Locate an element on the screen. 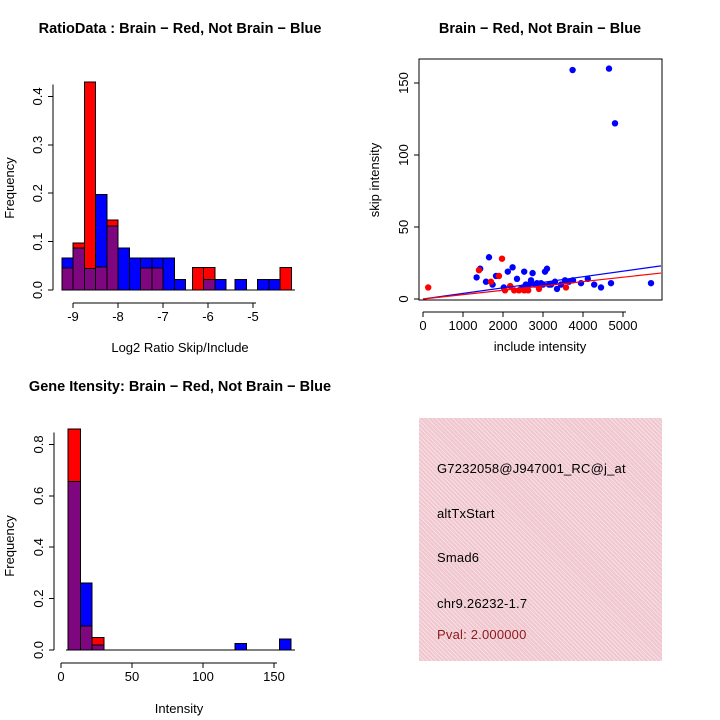 This screenshot has height=720, width=720. locus-text: chr9.26232-1.7 is located at coordinates (482, 603).